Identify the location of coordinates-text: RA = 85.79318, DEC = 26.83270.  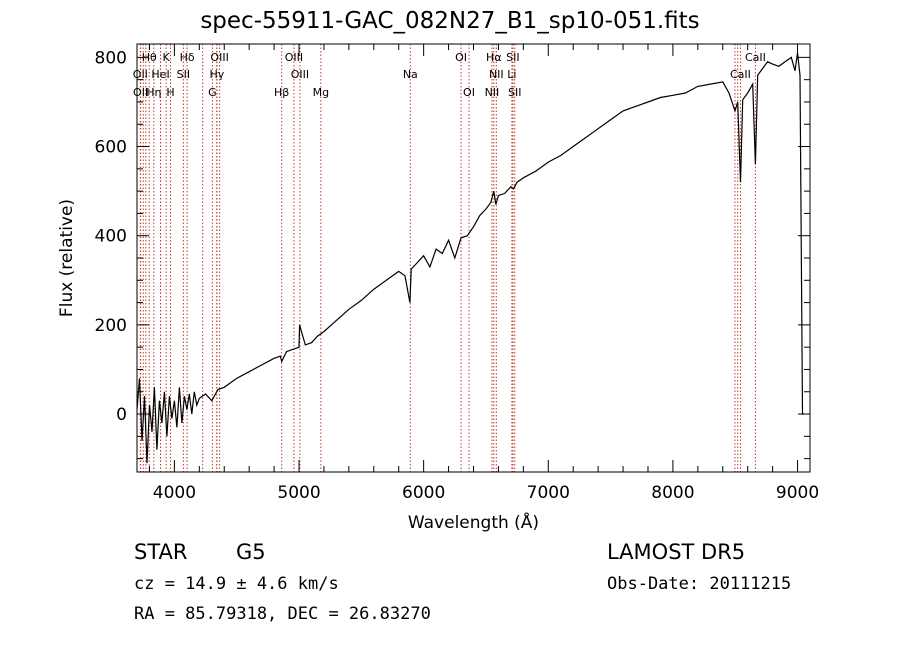
(282, 614).